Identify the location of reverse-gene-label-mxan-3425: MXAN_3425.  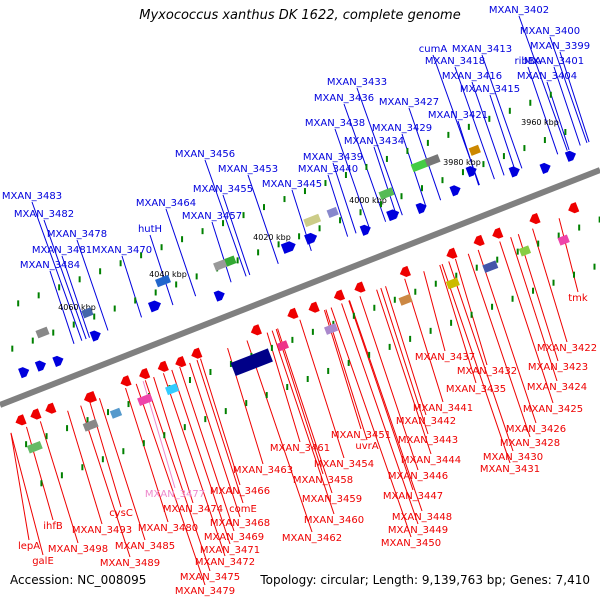
(553, 409).